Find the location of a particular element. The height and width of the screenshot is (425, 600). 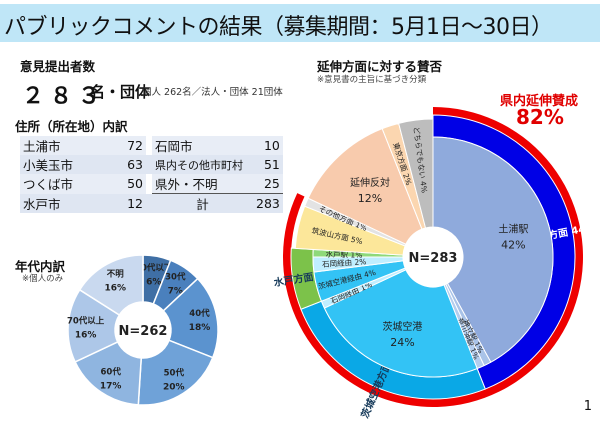

address-label: つくば市 is located at coordinates (70, 184).